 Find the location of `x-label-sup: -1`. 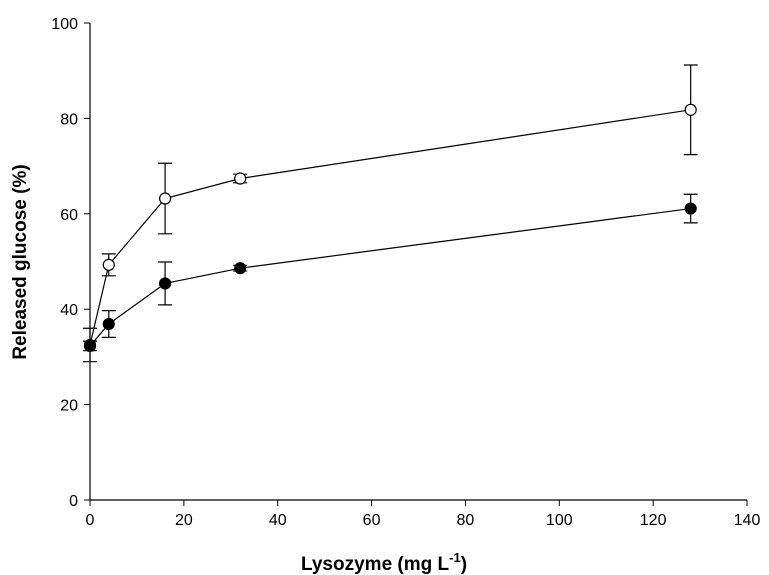

x-label-sup: -1 is located at coordinates (455, 557).